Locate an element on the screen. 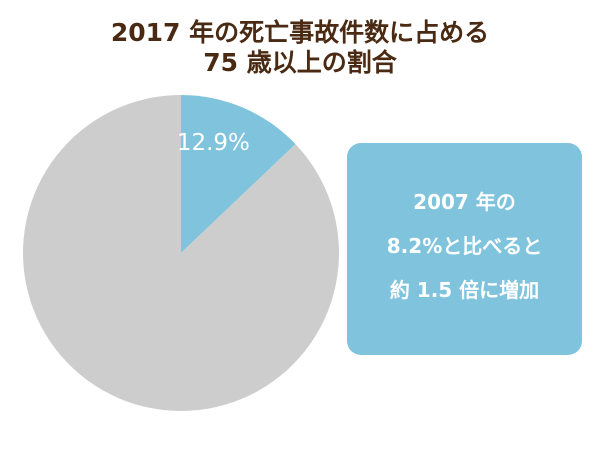  callout-line-3: 約 1.5 倍に増加 is located at coordinates (464, 290).